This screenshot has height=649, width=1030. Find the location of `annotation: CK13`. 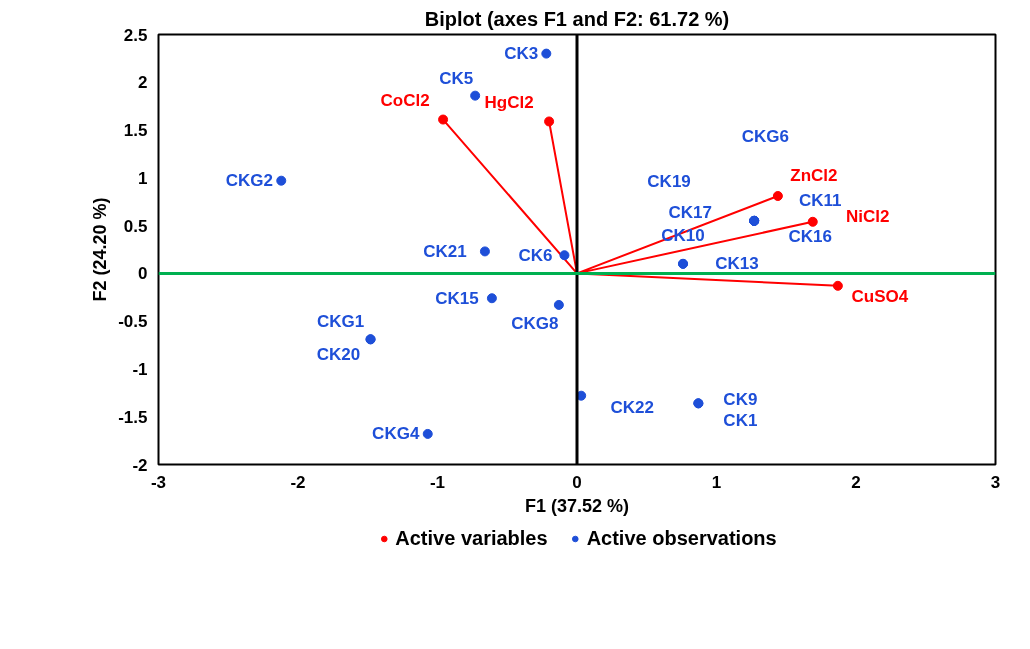

annotation: CK13 is located at coordinates (737, 264).